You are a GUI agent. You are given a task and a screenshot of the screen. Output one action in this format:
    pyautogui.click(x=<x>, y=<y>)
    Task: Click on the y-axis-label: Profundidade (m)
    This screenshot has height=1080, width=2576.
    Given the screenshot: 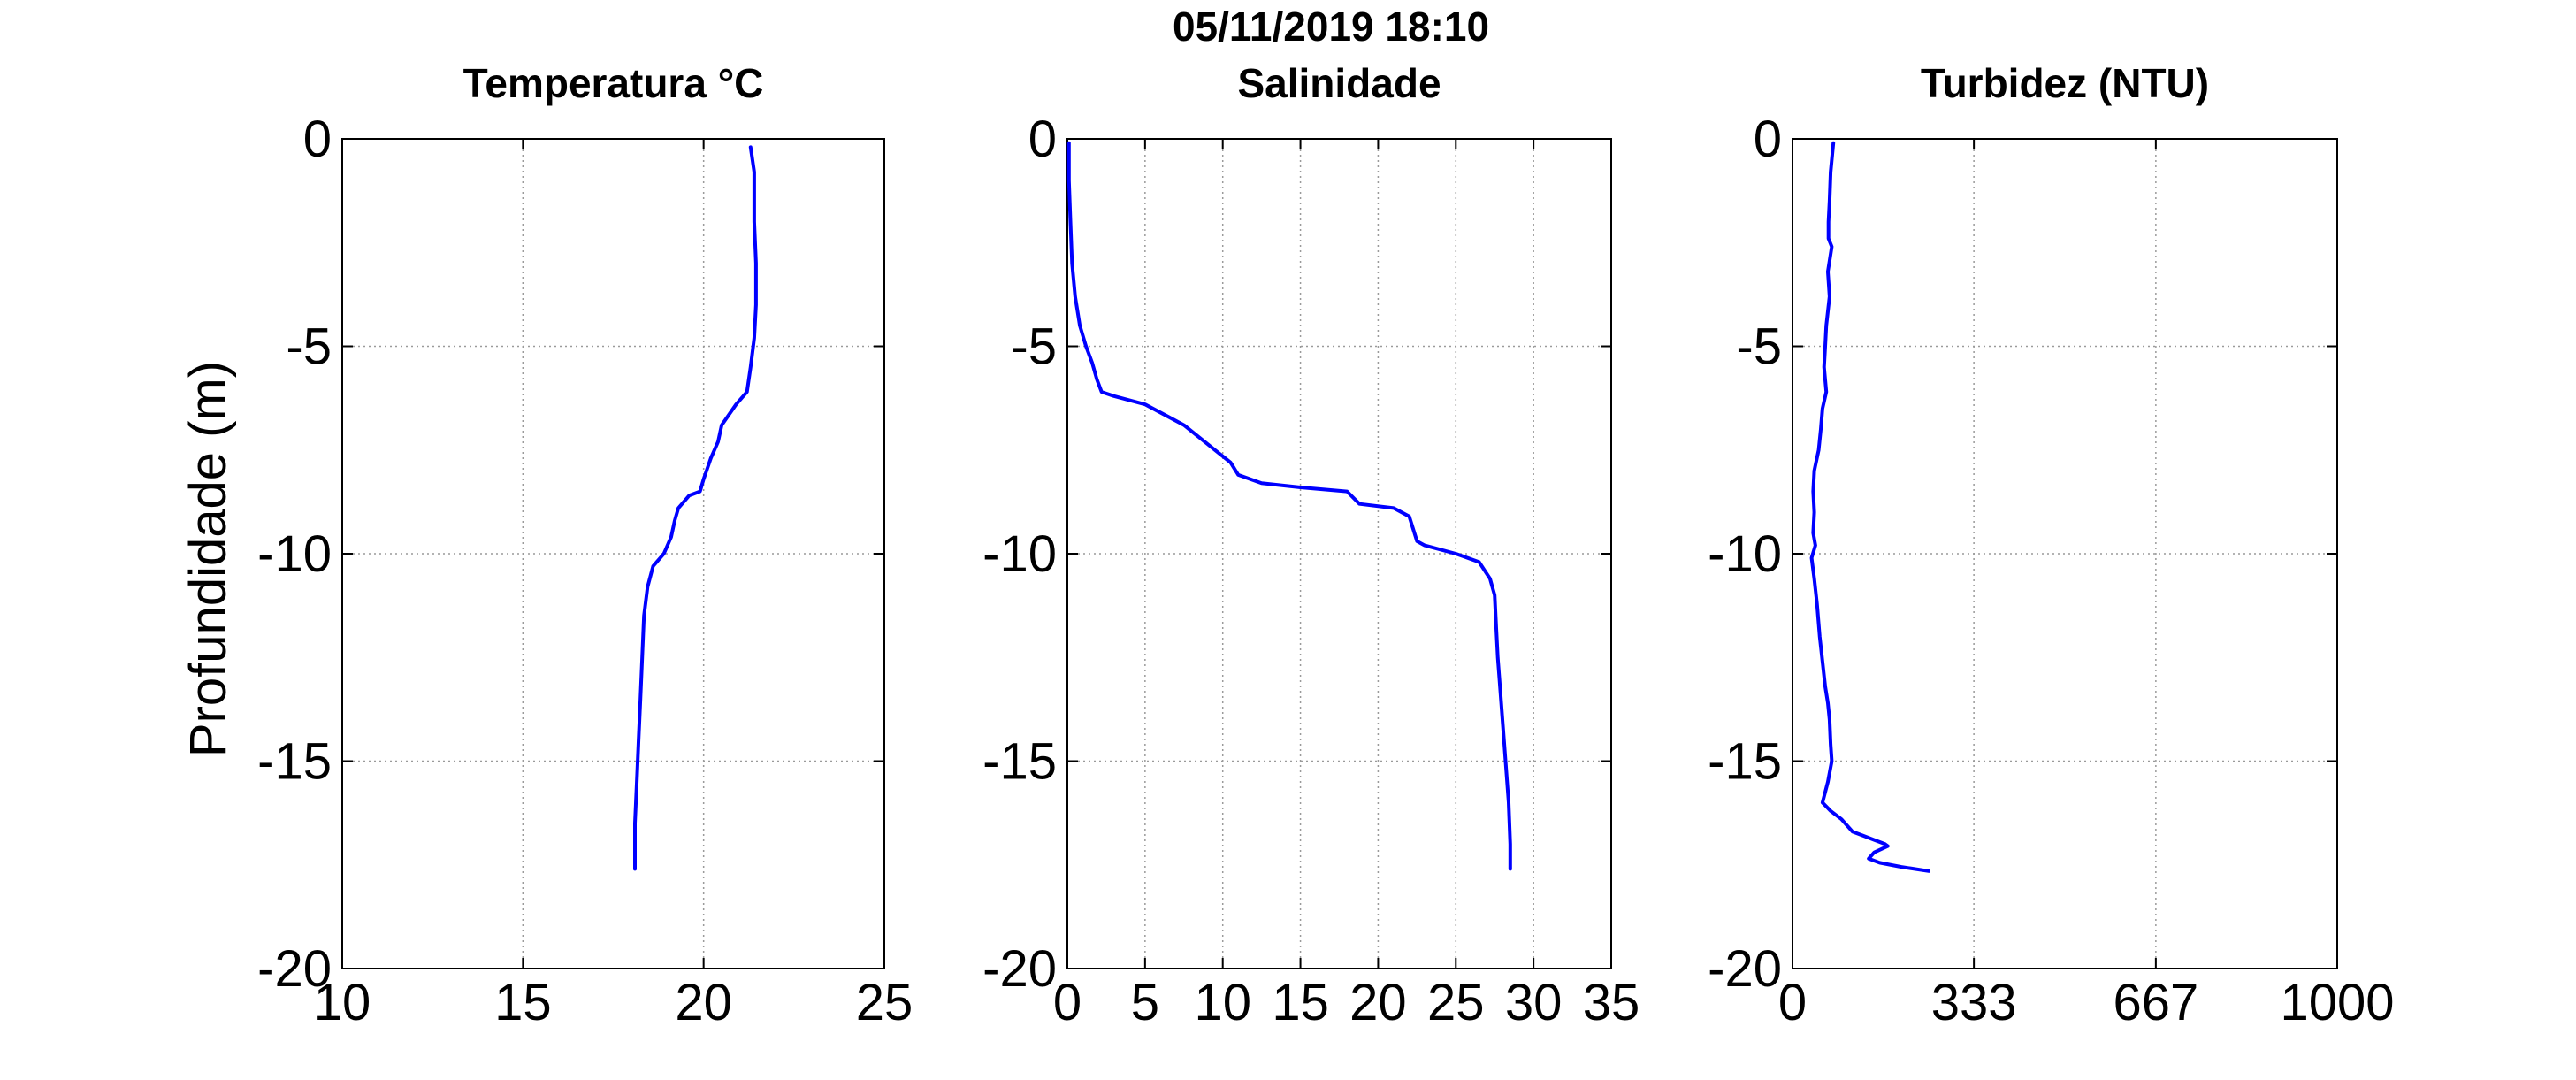 What is the action you would take?
    pyautogui.click(x=208, y=559)
    